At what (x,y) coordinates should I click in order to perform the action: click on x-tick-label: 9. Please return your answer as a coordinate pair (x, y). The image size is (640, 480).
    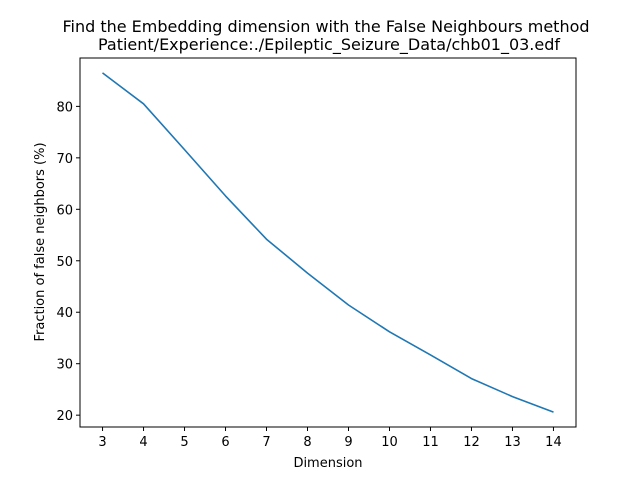
    Looking at the image, I should click on (348, 442).